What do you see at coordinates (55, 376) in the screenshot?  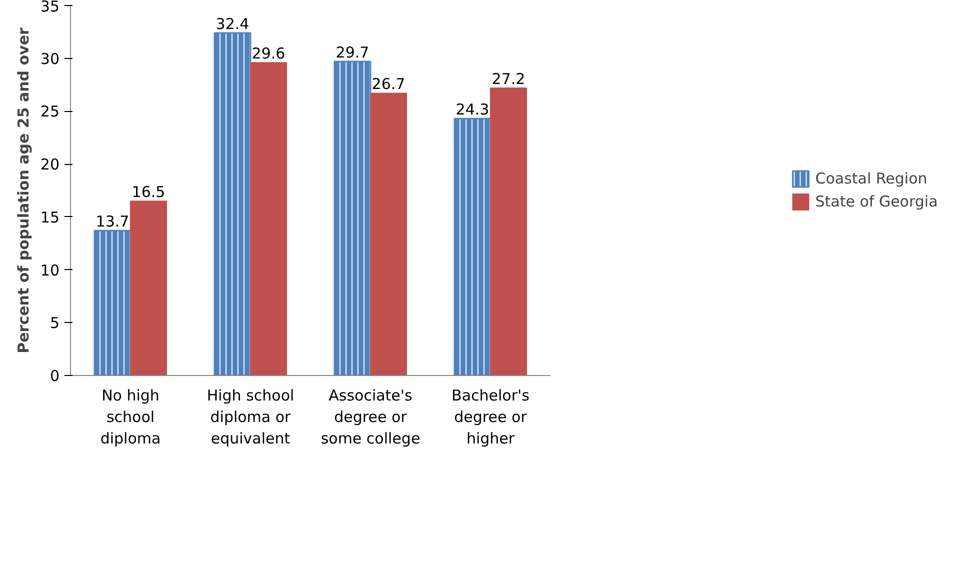 I see `y-tick-label: 0` at bounding box center [55, 376].